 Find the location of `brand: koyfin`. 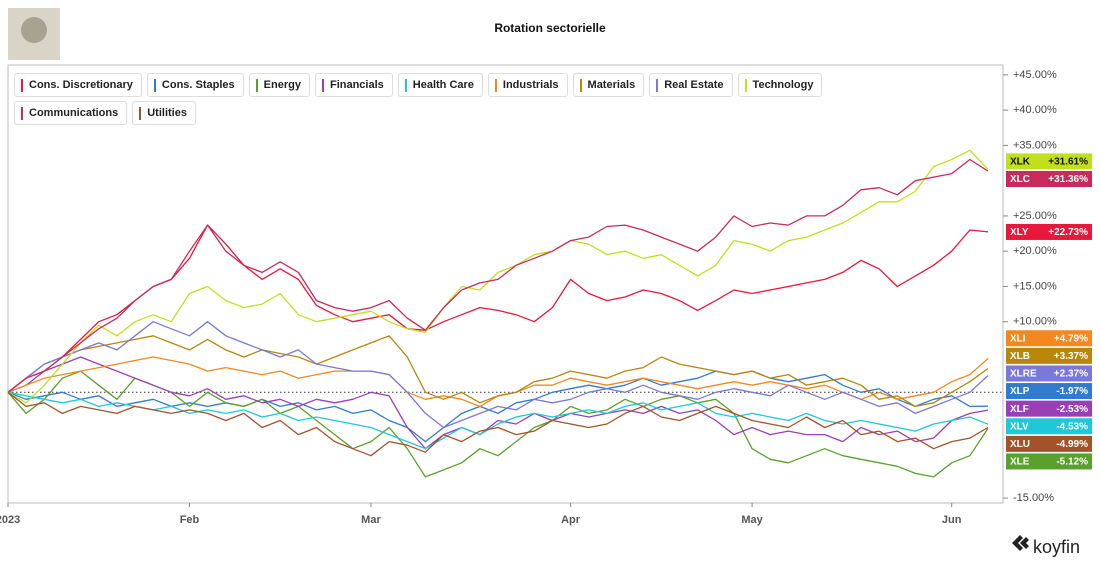

brand: koyfin is located at coordinates (1056, 547).